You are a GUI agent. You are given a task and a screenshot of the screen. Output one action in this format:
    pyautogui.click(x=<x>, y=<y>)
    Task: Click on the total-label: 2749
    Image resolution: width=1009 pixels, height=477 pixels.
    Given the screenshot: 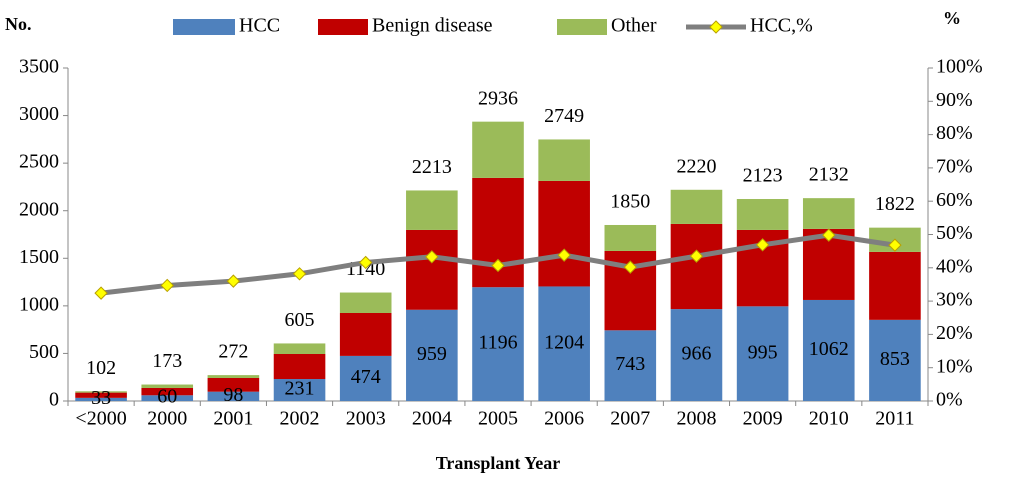 What is the action you would take?
    pyautogui.click(x=564, y=116)
    